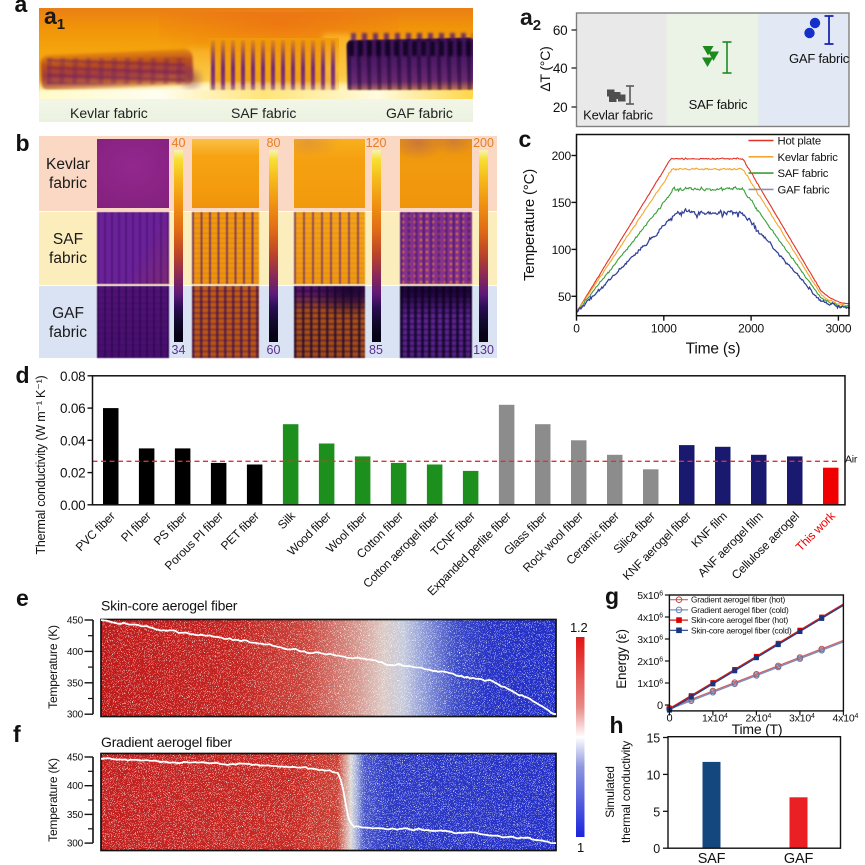  I want to click on svg-text: 150, so click(562, 203).